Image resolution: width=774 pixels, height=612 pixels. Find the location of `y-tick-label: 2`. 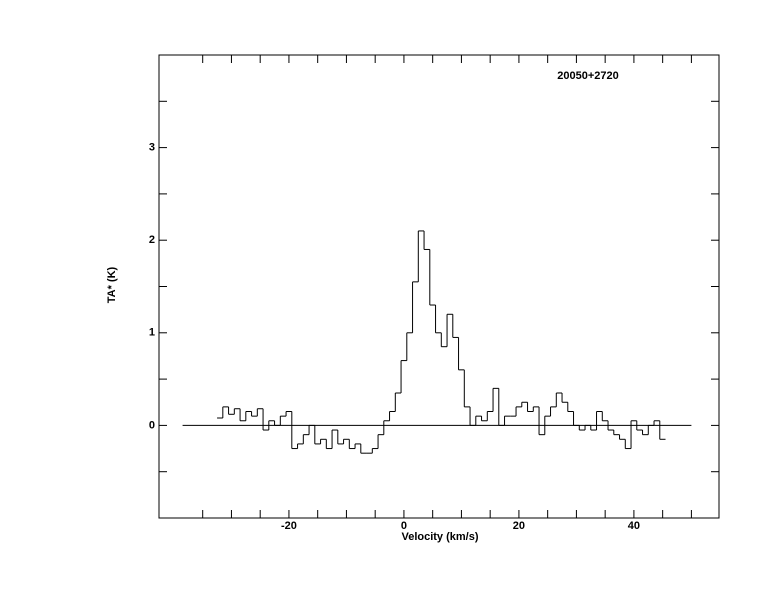

y-tick-label: 2 is located at coordinates (152, 240).